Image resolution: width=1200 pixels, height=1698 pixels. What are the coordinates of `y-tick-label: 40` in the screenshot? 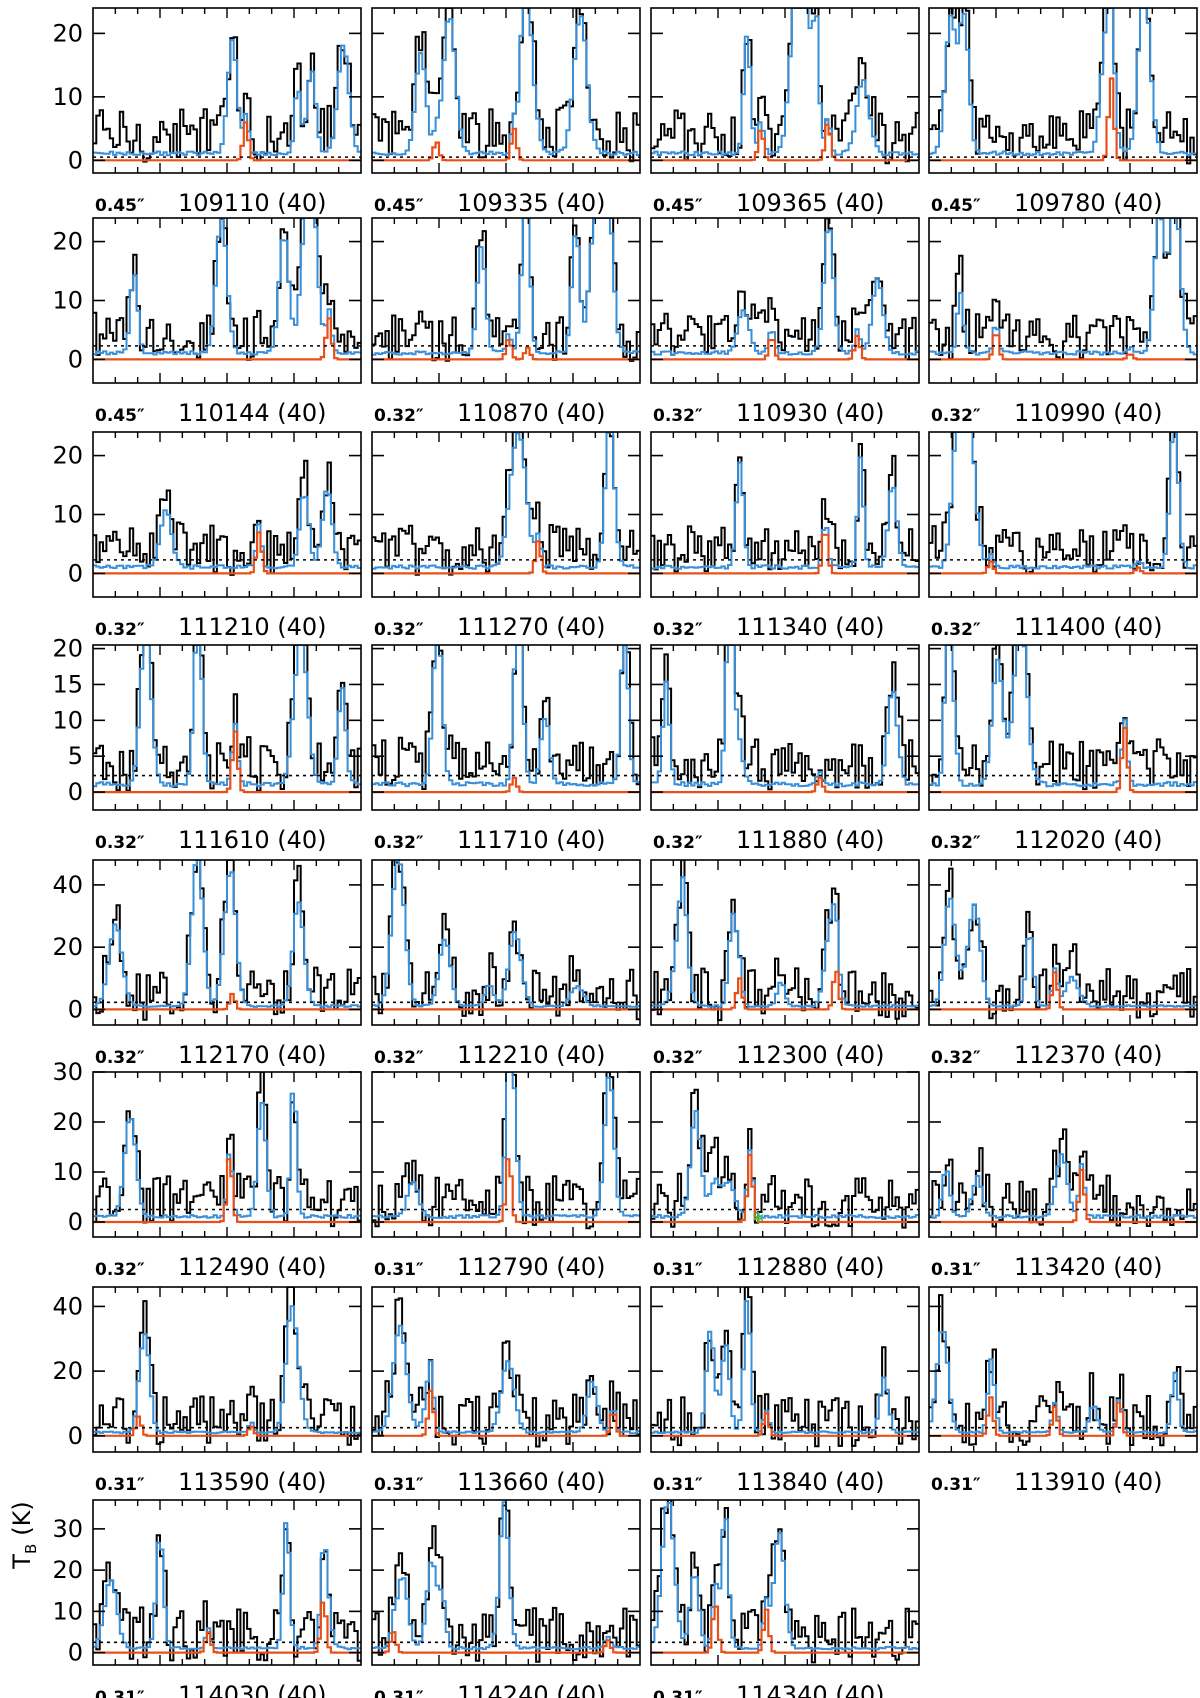 It's located at (67, 885).